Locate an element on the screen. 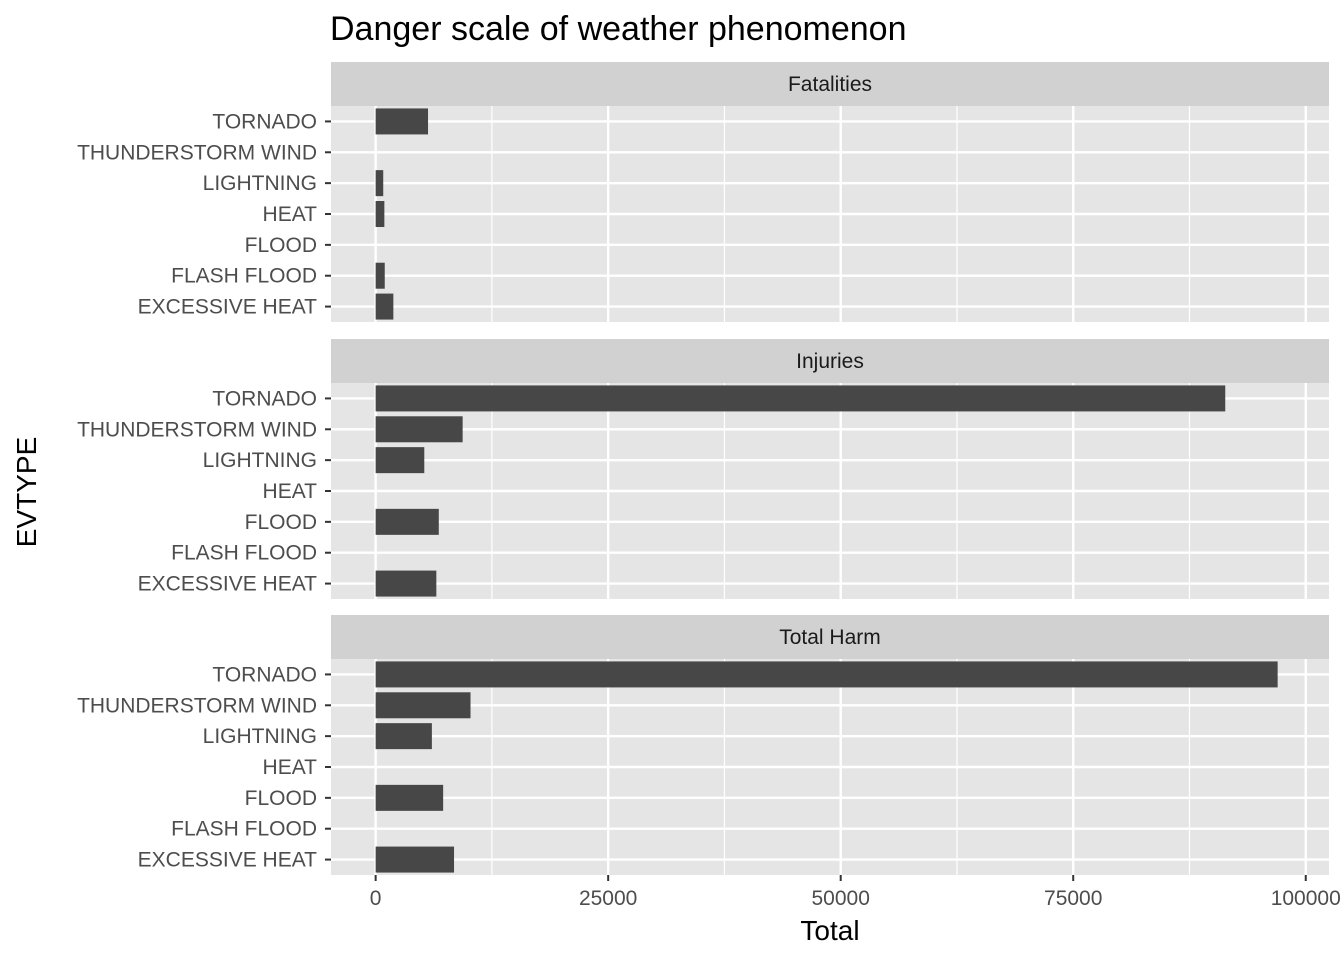 This screenshot has height=960, width=1344. chart-title: Danger scale of weather phenomenon is located at coordinates (618, 29).